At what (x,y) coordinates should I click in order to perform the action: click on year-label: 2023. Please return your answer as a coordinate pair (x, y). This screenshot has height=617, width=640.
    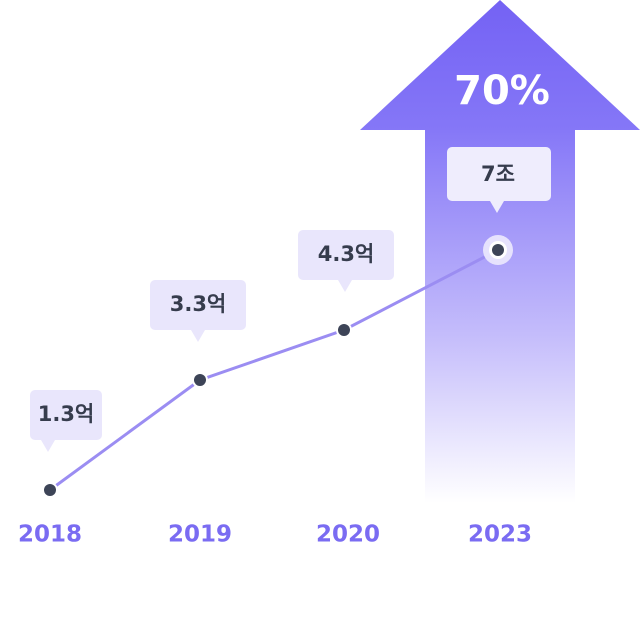
    Looking at the image, I should click on (500, 535).